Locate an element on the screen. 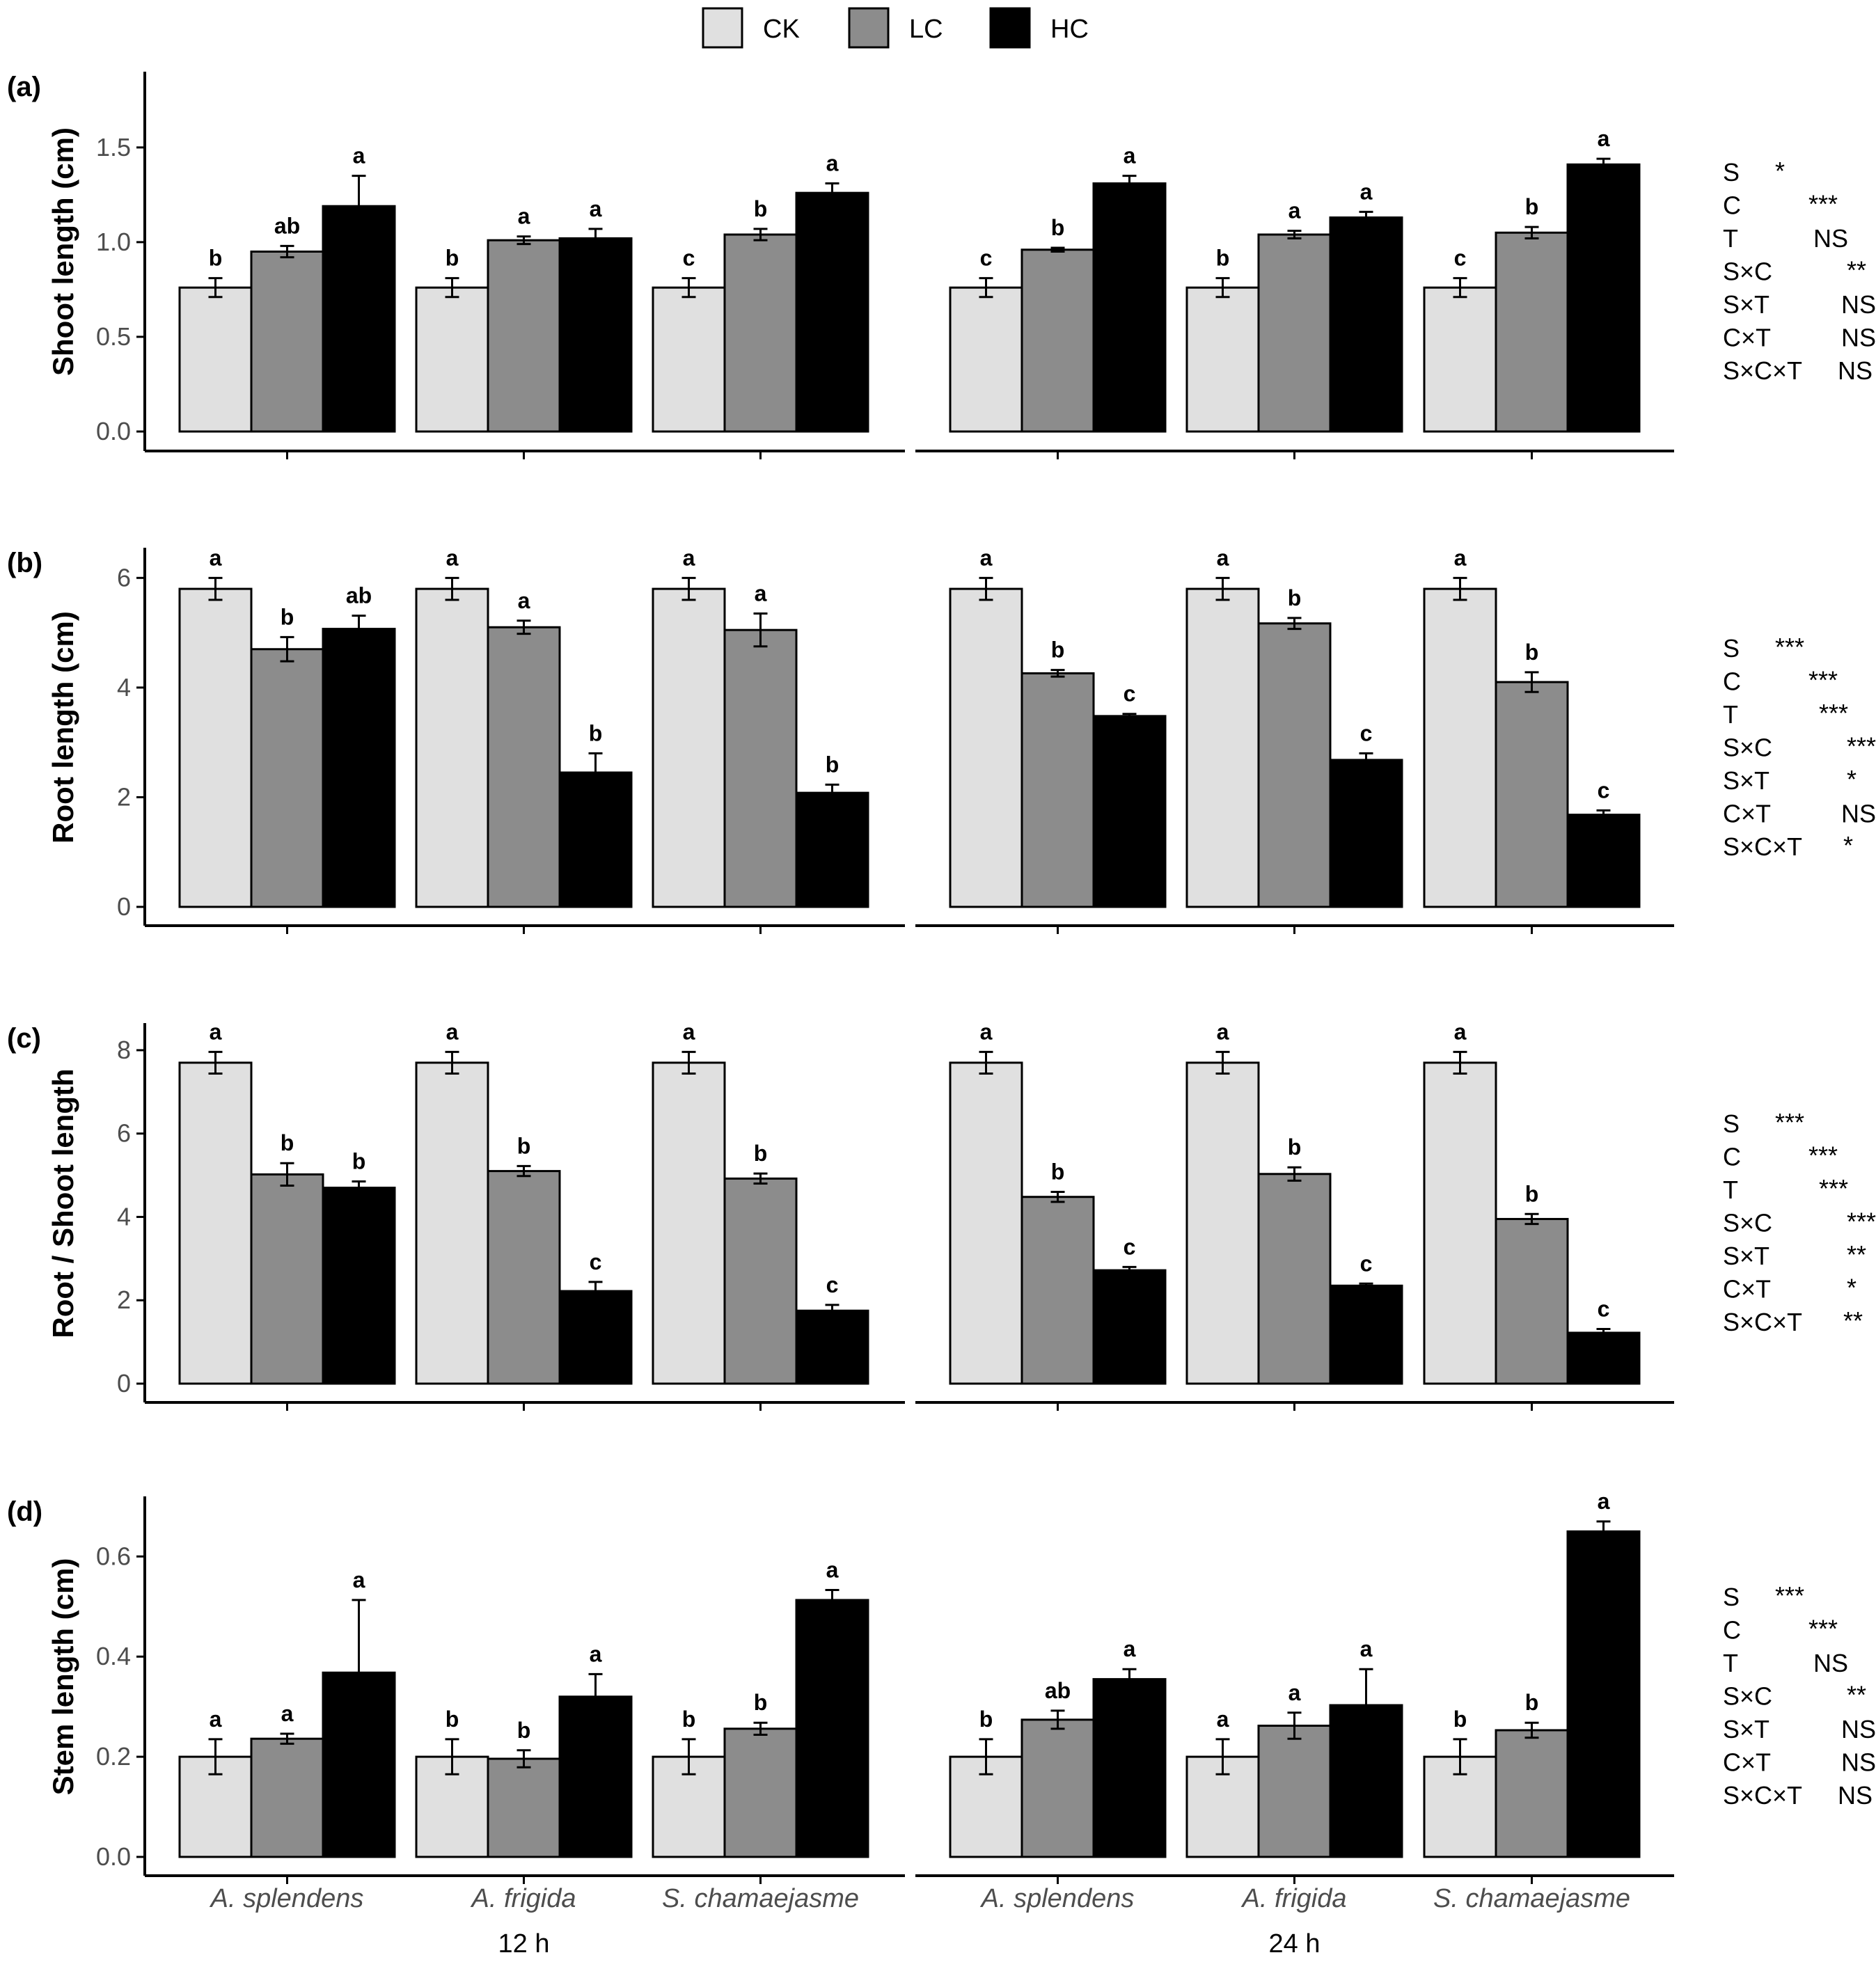 This screenshot has height=1962, width=1876. legend-swatch-lc is located at coordinates (869, 28).